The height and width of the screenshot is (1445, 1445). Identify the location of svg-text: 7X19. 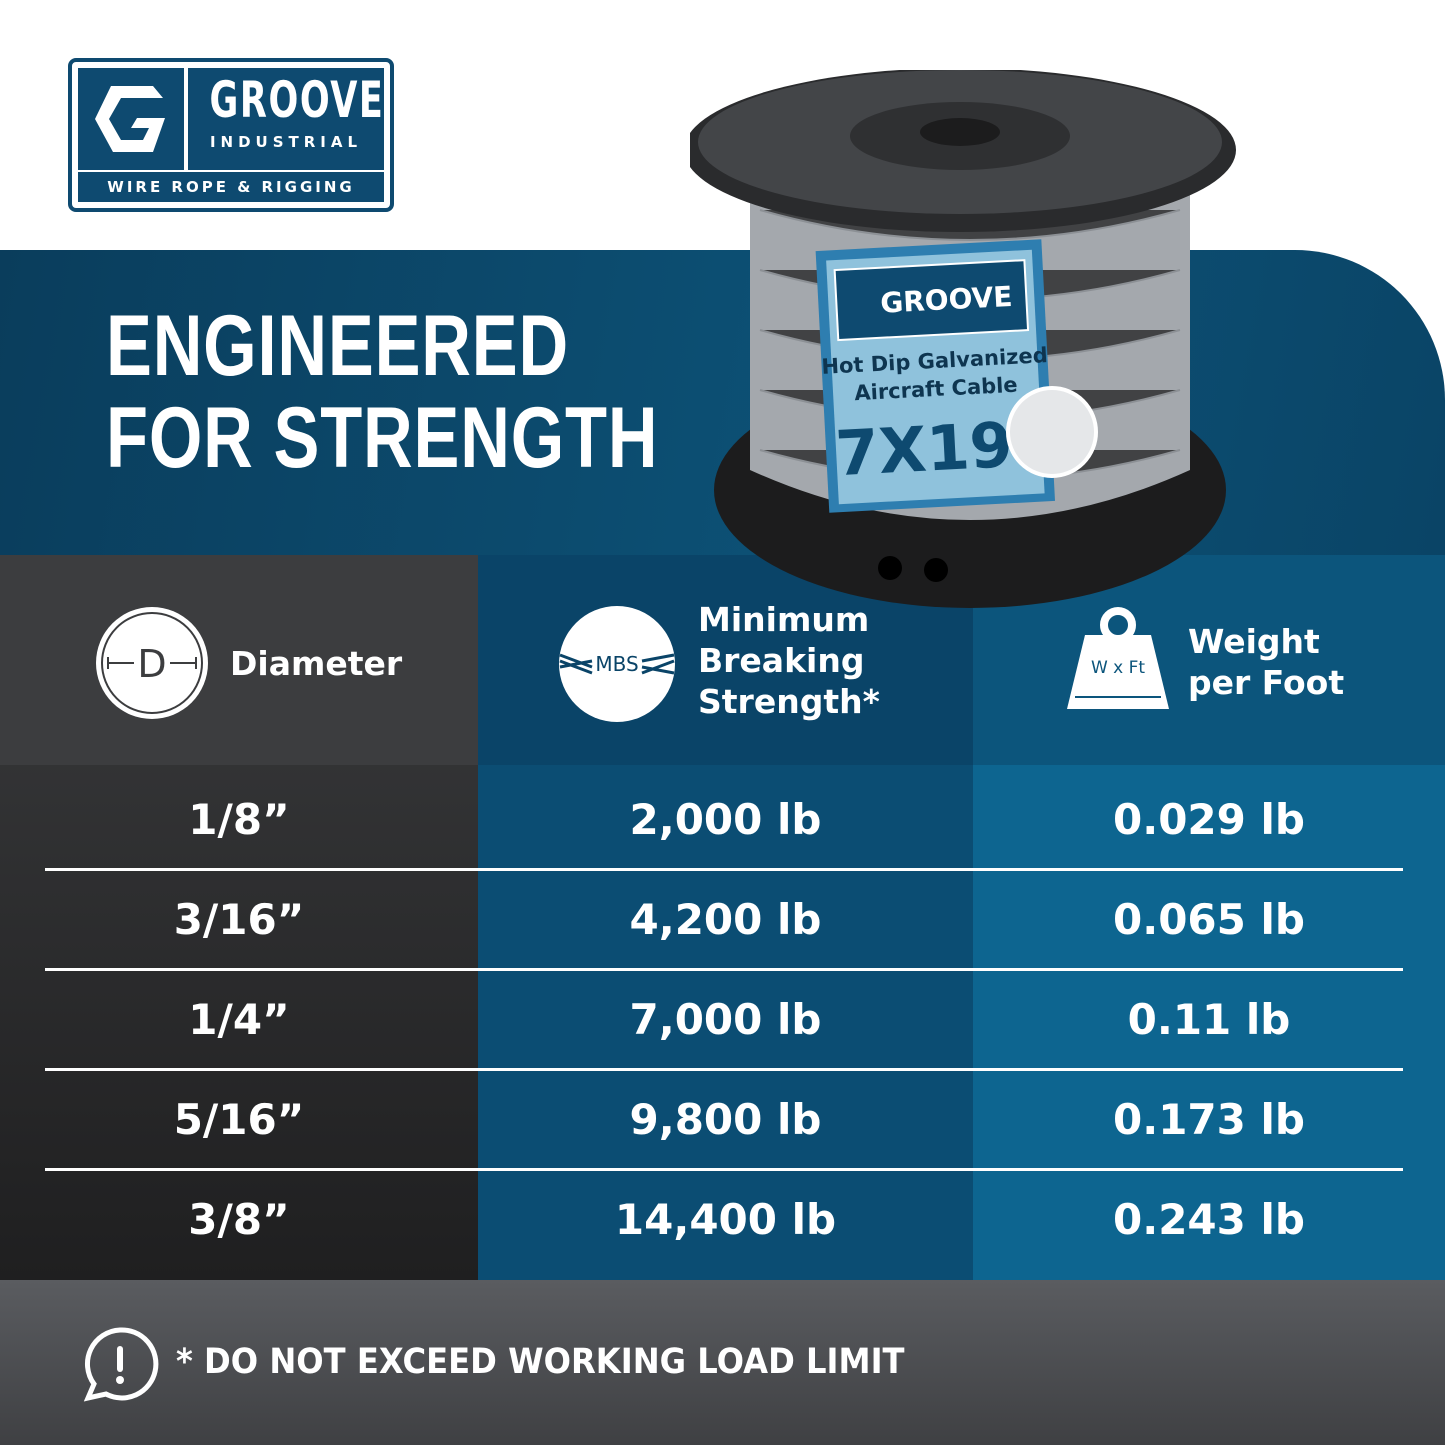
(924, 449).